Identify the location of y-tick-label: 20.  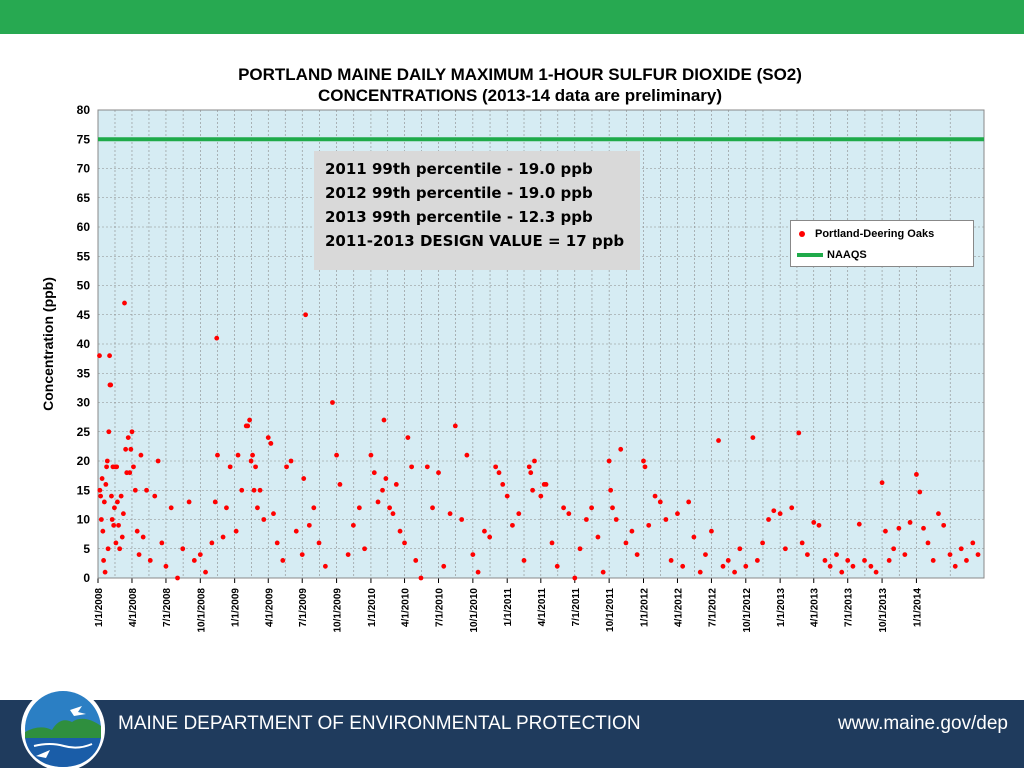
(84, 461).